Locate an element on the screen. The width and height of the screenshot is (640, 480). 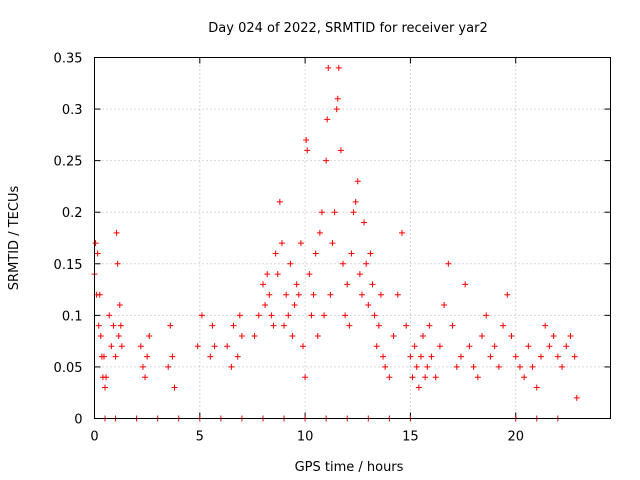
y-tick-label: 0.15 is located at coordinates (68, 265).